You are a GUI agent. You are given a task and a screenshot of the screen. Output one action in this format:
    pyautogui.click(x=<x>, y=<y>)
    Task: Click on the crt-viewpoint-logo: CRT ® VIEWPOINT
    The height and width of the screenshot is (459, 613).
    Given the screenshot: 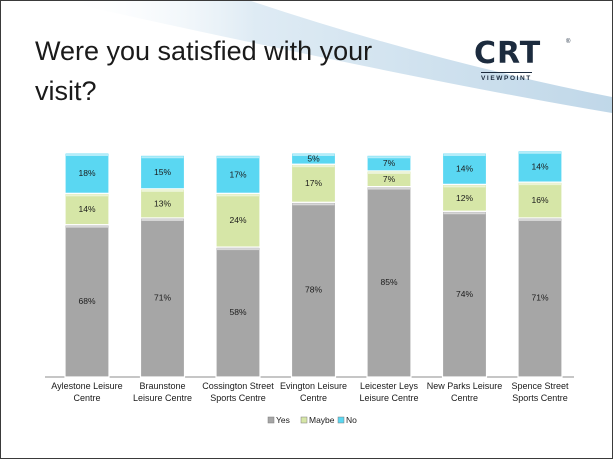 What is the action you would take?
    pyautogui.click(x=526, y=64)
    